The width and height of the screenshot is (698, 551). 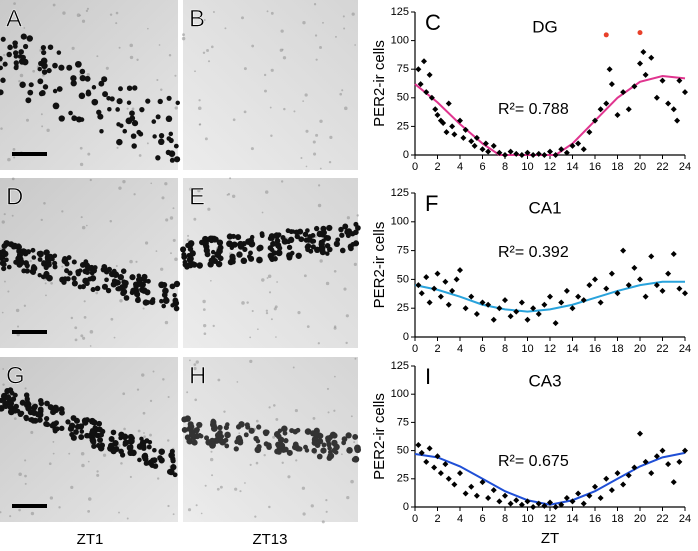 What do you see at coordinates (400, 366) in the screenshot?
I see `y-tick-label: 125` at bounding box center [400, 366].